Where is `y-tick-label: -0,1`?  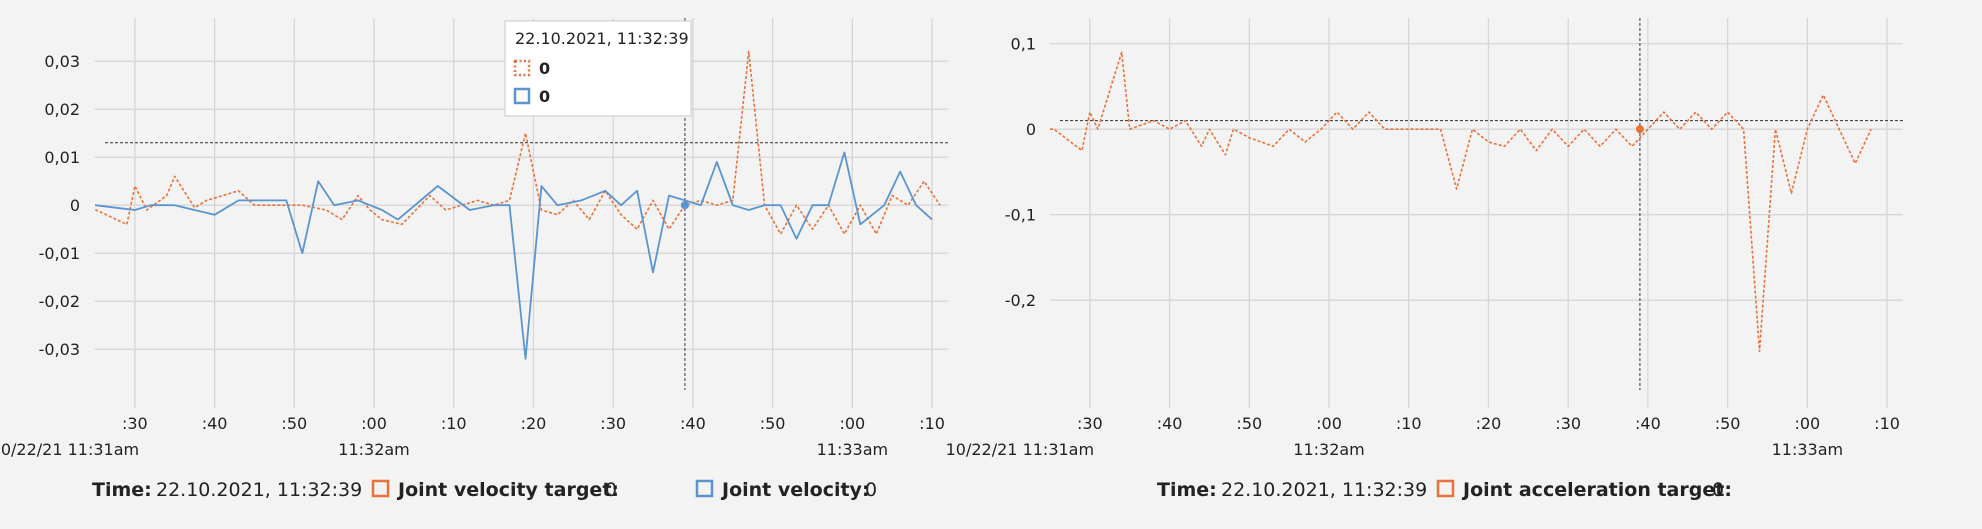
y-tick-label: -0,1 is located at coordinates (1020, 215).